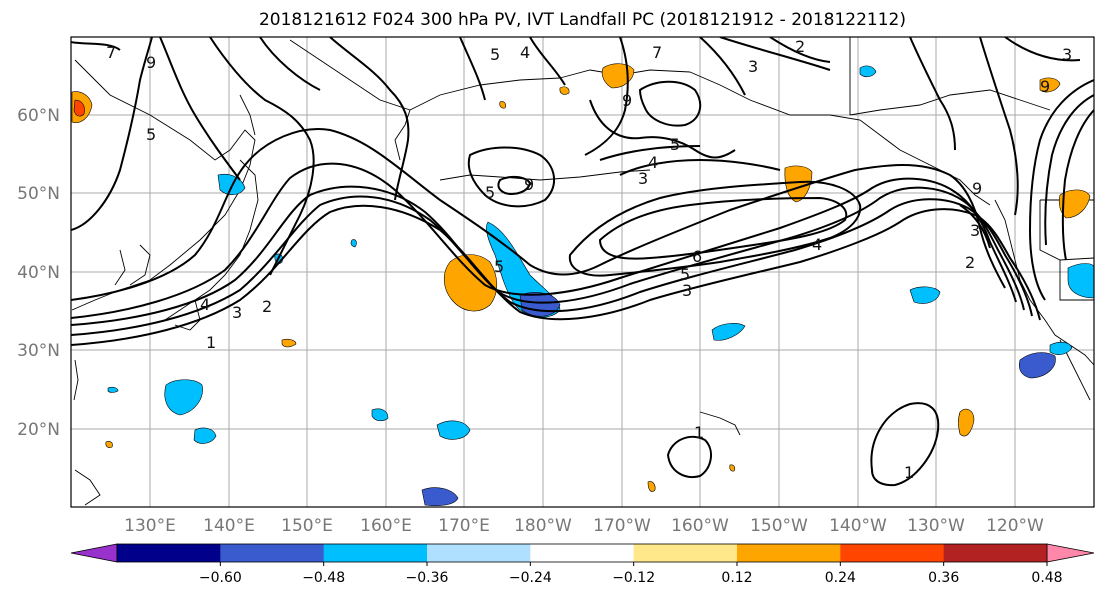 This screenshot has height=601, width=1105. I want to click on lon-label: 130°E, so click(150, 526).